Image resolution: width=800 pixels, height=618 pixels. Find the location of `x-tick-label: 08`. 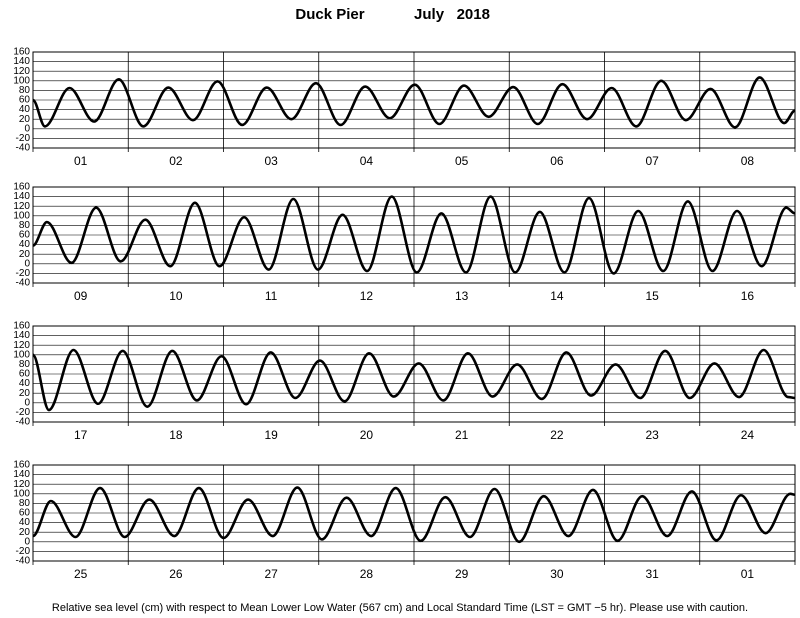

x-tick-label: 08 is located at coordinates (748, 161).